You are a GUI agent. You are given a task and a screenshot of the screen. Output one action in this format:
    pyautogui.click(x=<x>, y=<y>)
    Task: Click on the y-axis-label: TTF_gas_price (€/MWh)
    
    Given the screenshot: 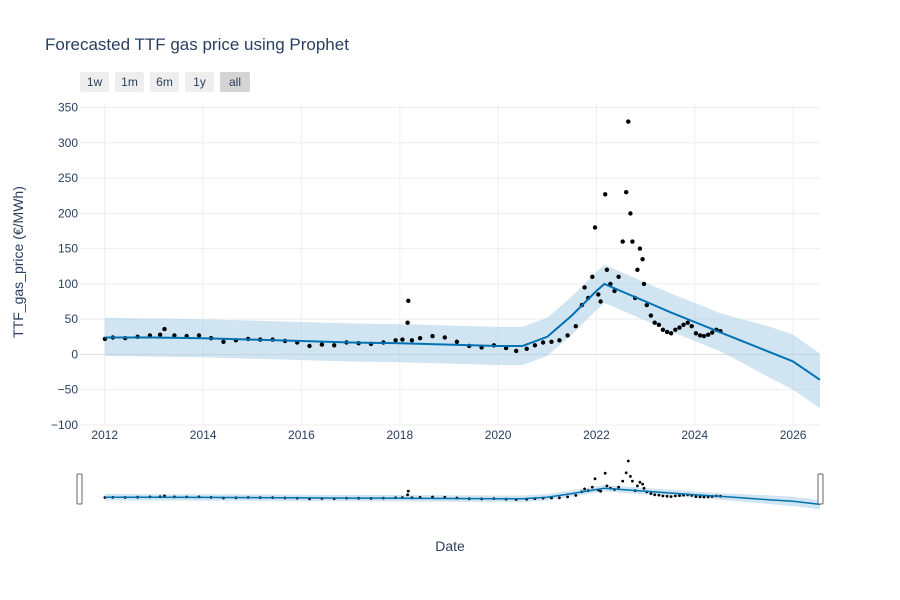 What is the action you would take?
    pyautogui.click(x=18, y=262)
    